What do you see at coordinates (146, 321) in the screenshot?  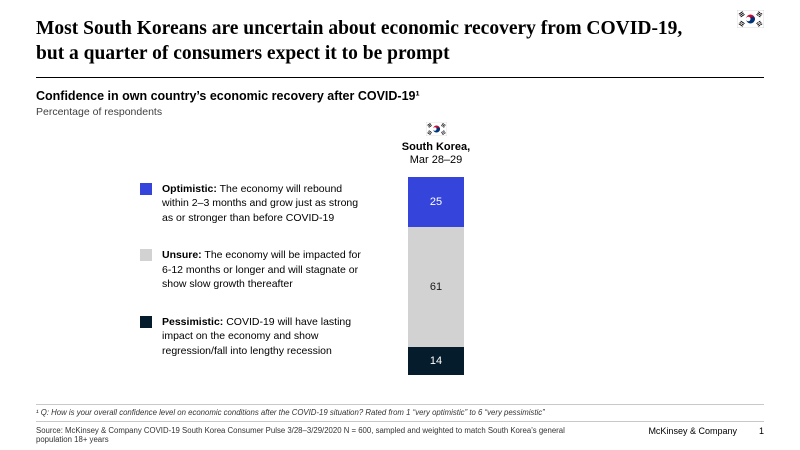 I see `legend-swatch-pessimistic` at bounding box center [146, 321].